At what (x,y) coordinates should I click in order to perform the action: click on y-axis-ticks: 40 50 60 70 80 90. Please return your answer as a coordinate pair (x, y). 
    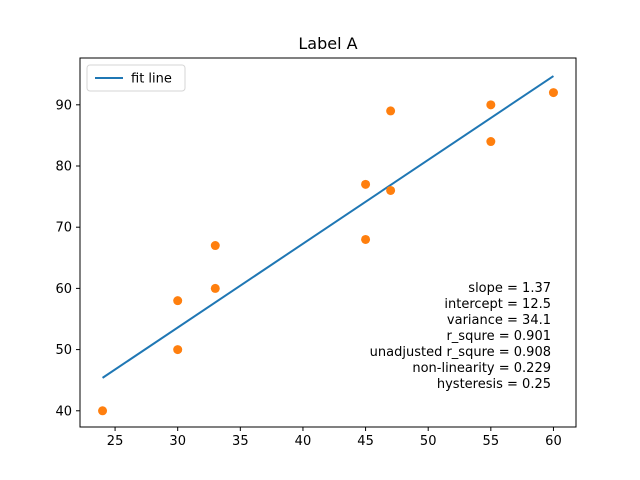
    Looking at the image, I should click on (67, 258).